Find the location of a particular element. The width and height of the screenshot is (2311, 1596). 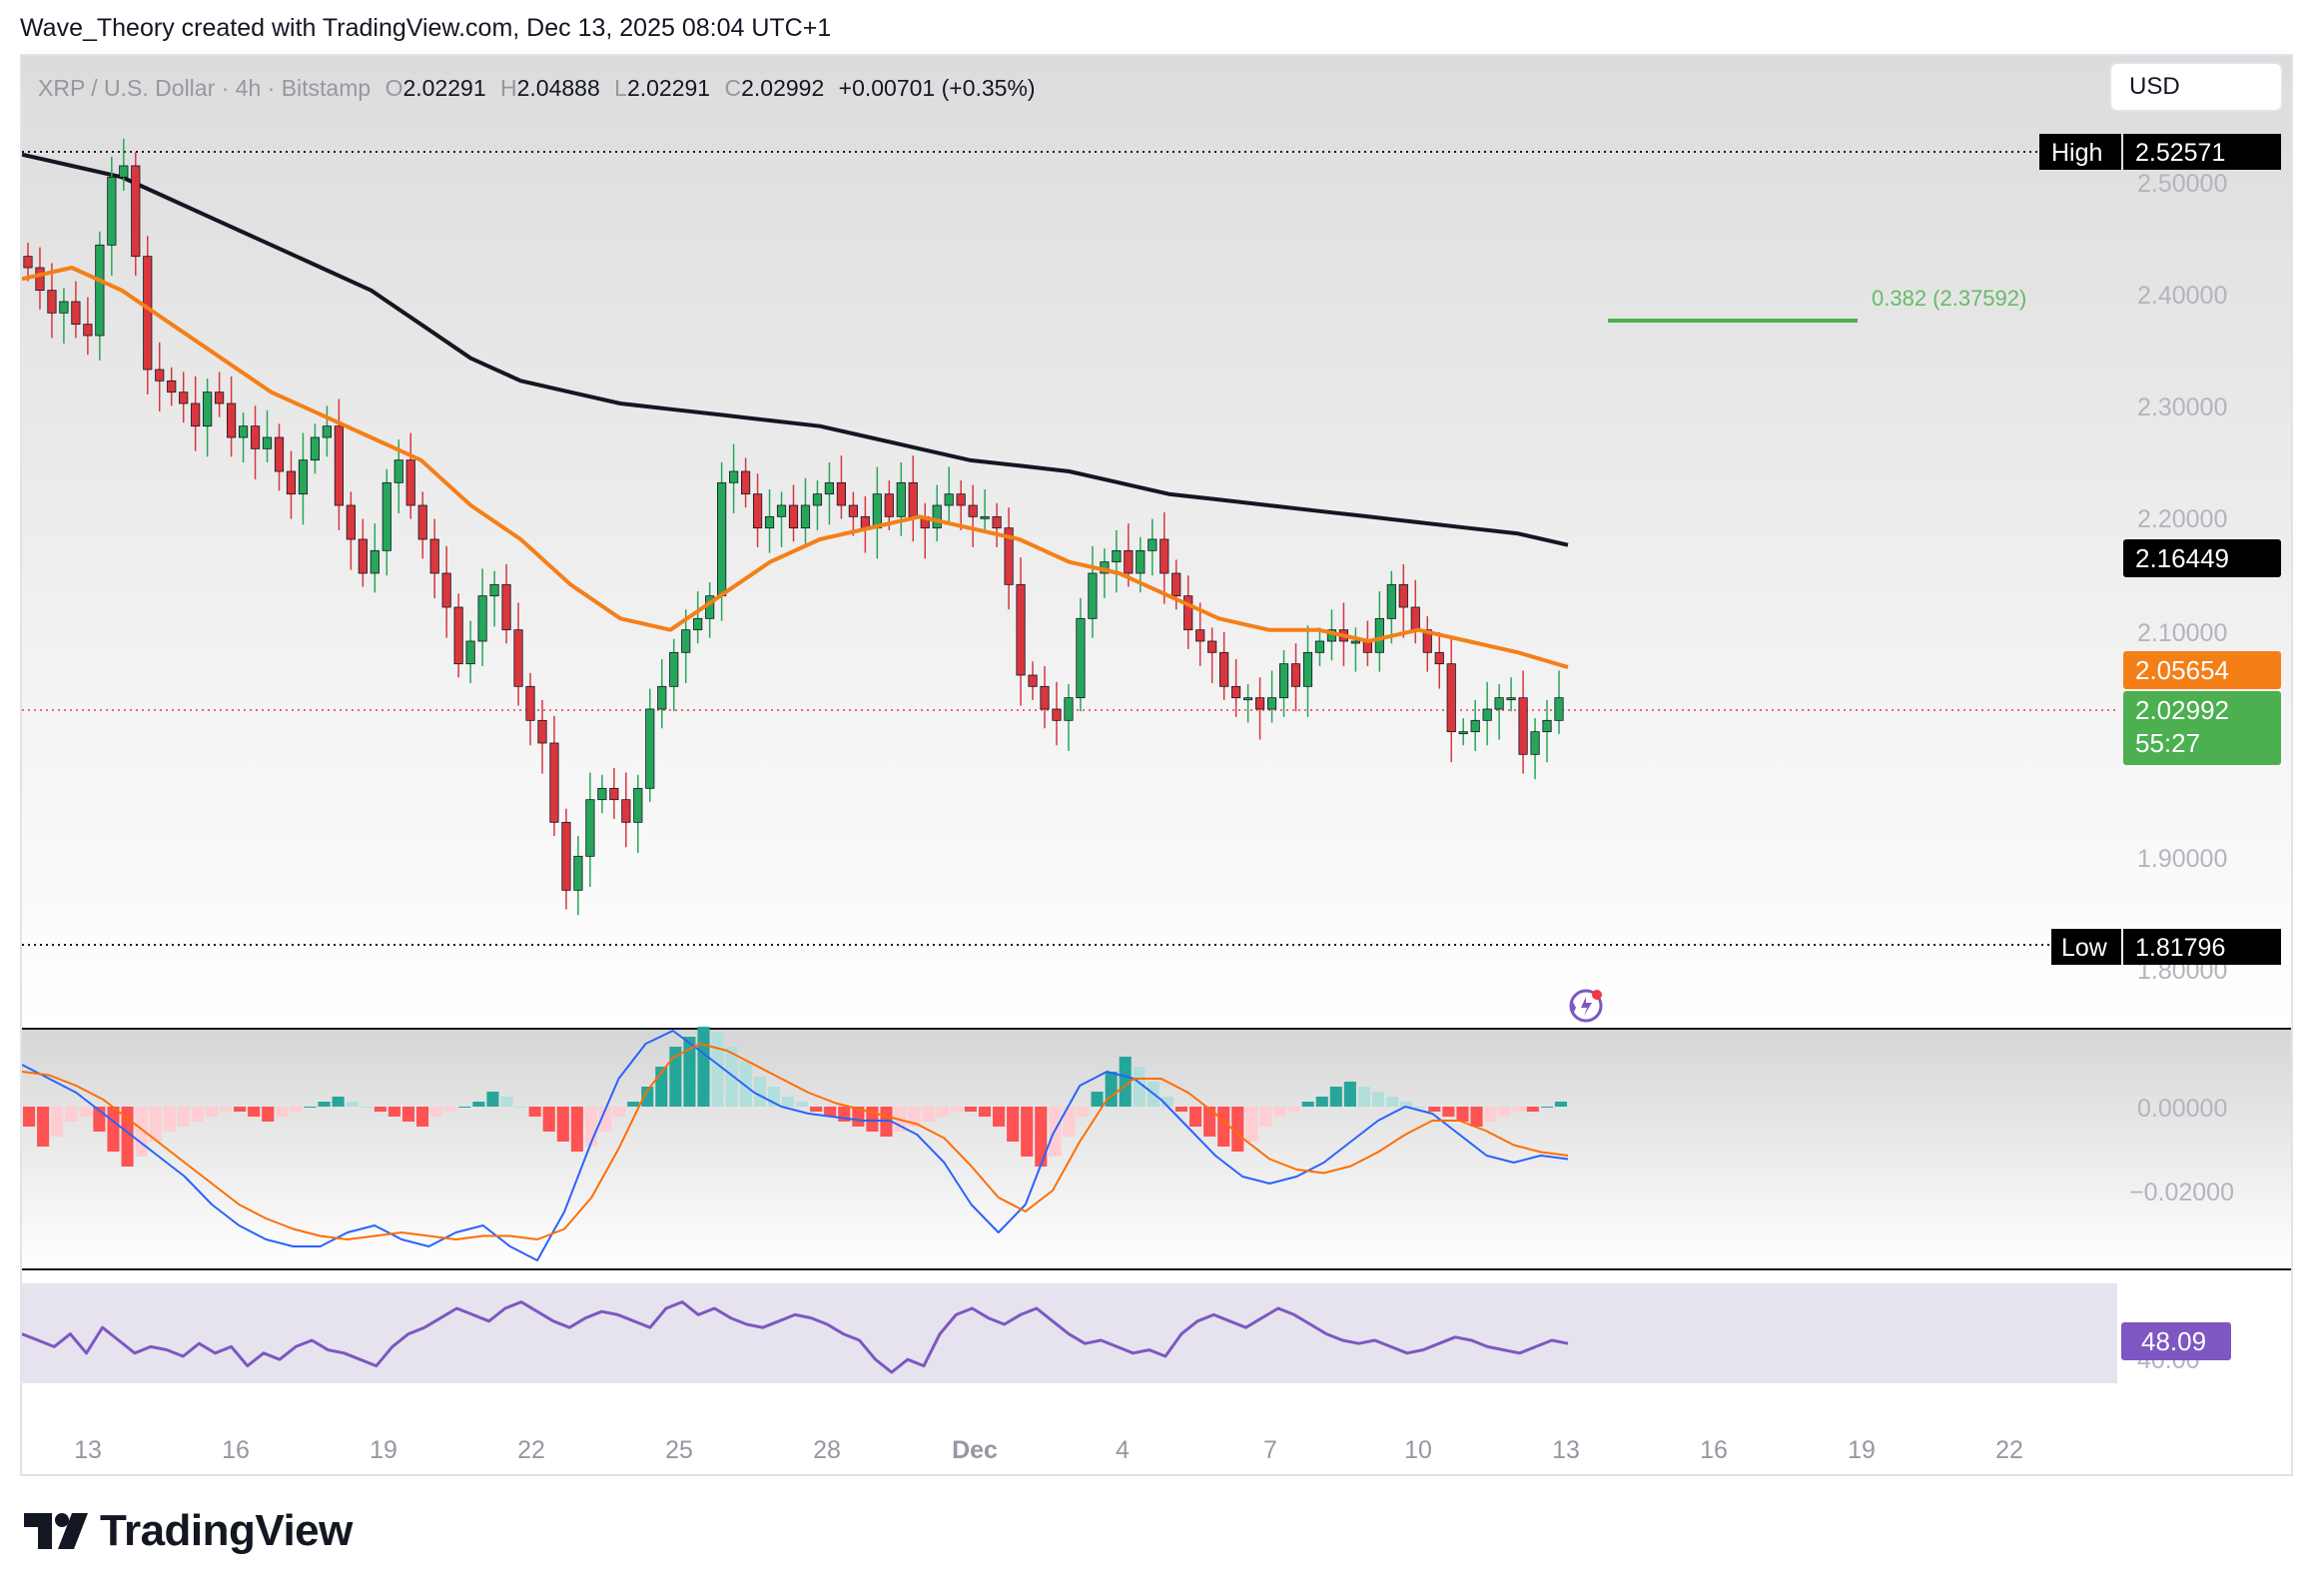

time-tick: 28 is located at coordinates (827, 1450).